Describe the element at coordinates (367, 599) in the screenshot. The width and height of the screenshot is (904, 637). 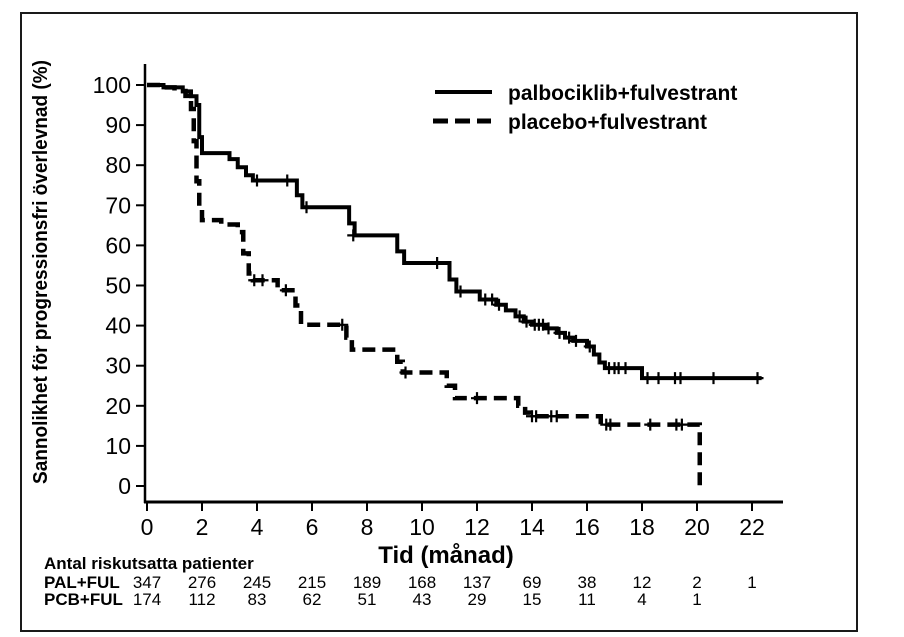
I see `risk-count: 51` at that location.